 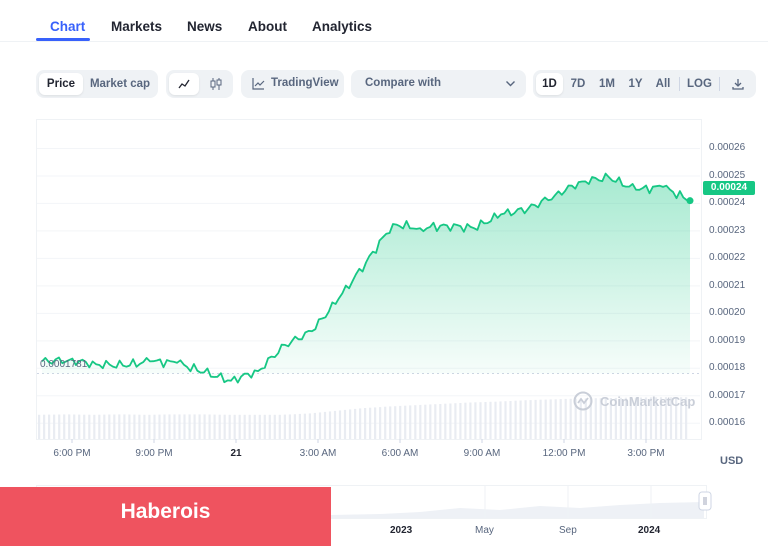 I want to click on active-tab-indicator, so click(x=63, y=39).